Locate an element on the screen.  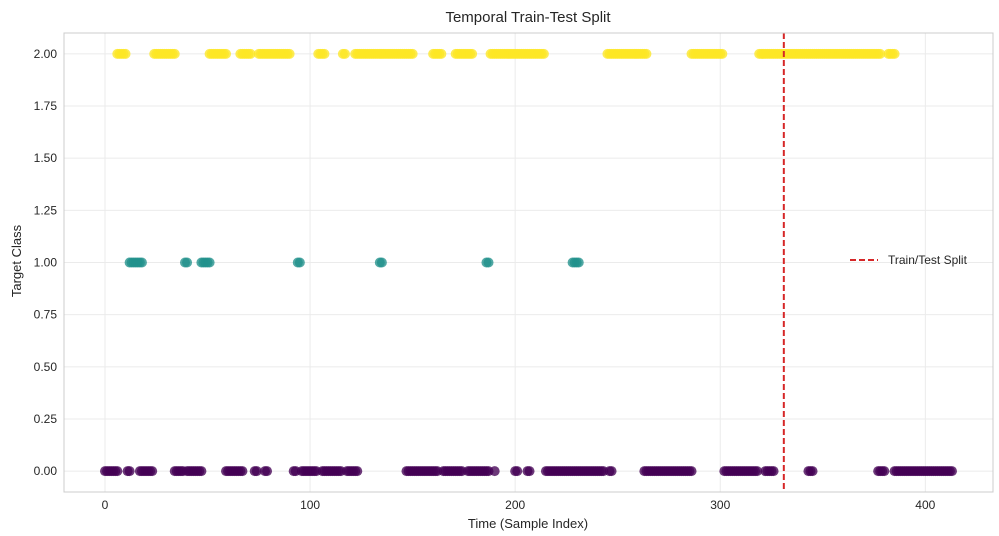
x-tick-label: 100 is located at coordinates (310, 505).